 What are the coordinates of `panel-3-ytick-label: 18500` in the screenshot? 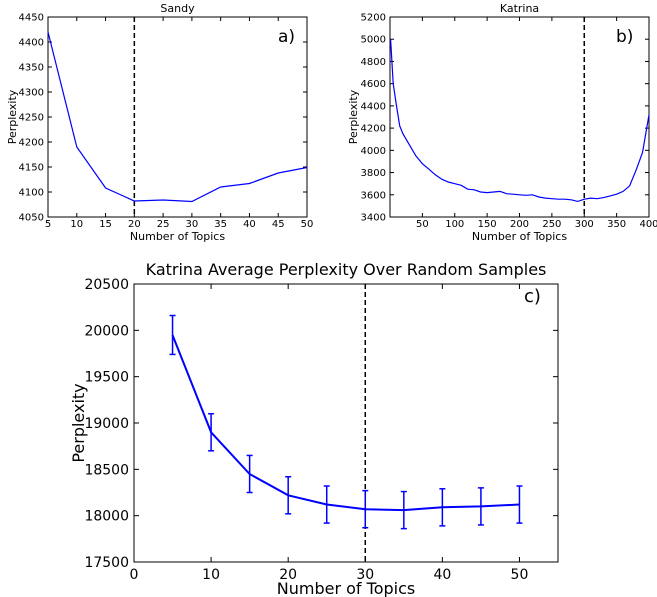 It's located at (106, 470).